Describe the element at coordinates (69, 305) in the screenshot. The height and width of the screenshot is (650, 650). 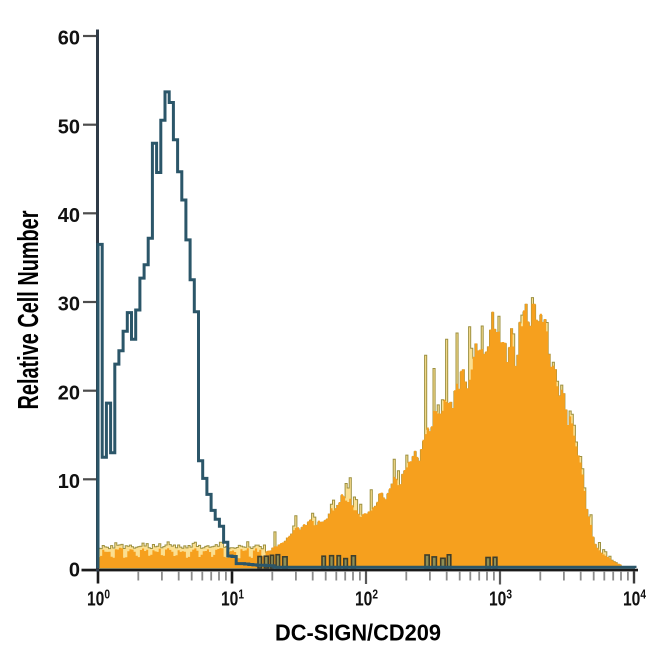
I see `svg-text: 30` at that location.